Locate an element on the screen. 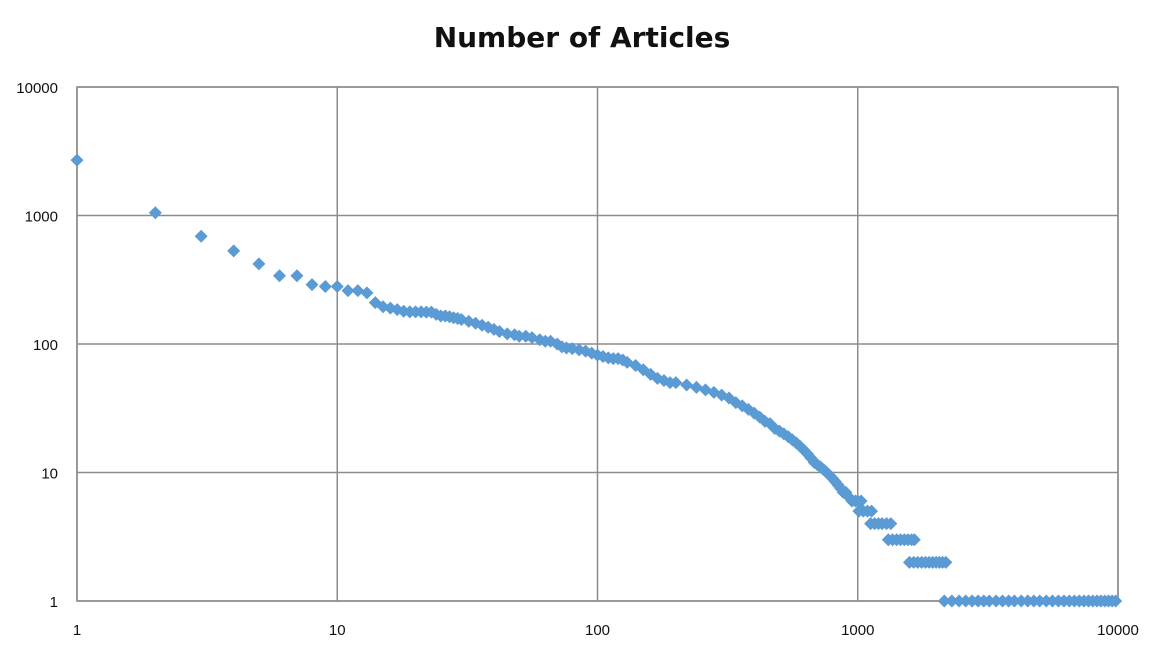 The image size is (1164, 646). x-axis-tick-labels: 1 10 100 1000 10000 is located at coordinates (606, 630).